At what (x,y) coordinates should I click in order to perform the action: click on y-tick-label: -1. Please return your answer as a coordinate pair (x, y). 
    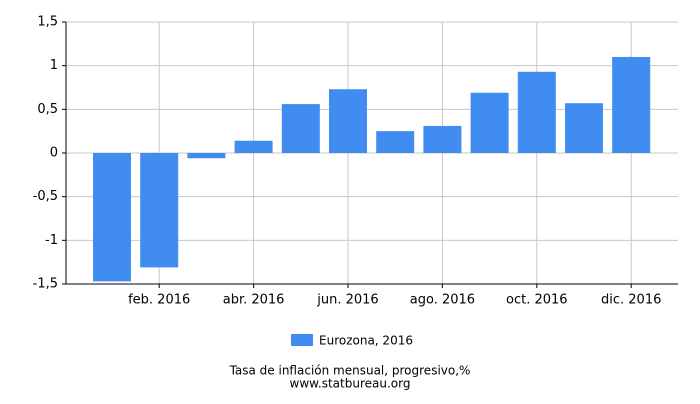
    Looking at the image, I should click on (51, 240).